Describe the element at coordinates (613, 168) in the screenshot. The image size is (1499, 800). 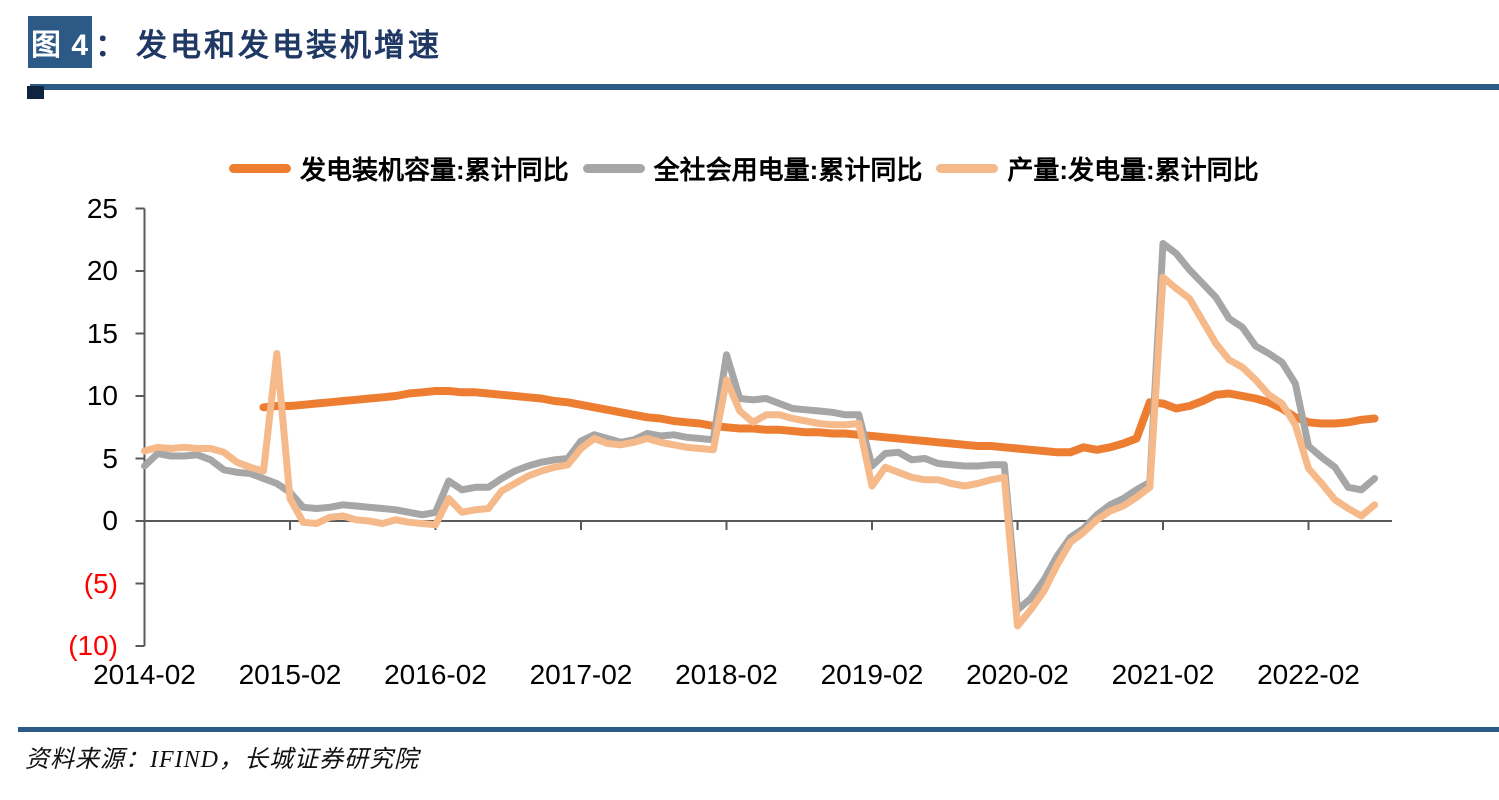
I see `legend-swatch-electricity-consumption-yoy` at that location.